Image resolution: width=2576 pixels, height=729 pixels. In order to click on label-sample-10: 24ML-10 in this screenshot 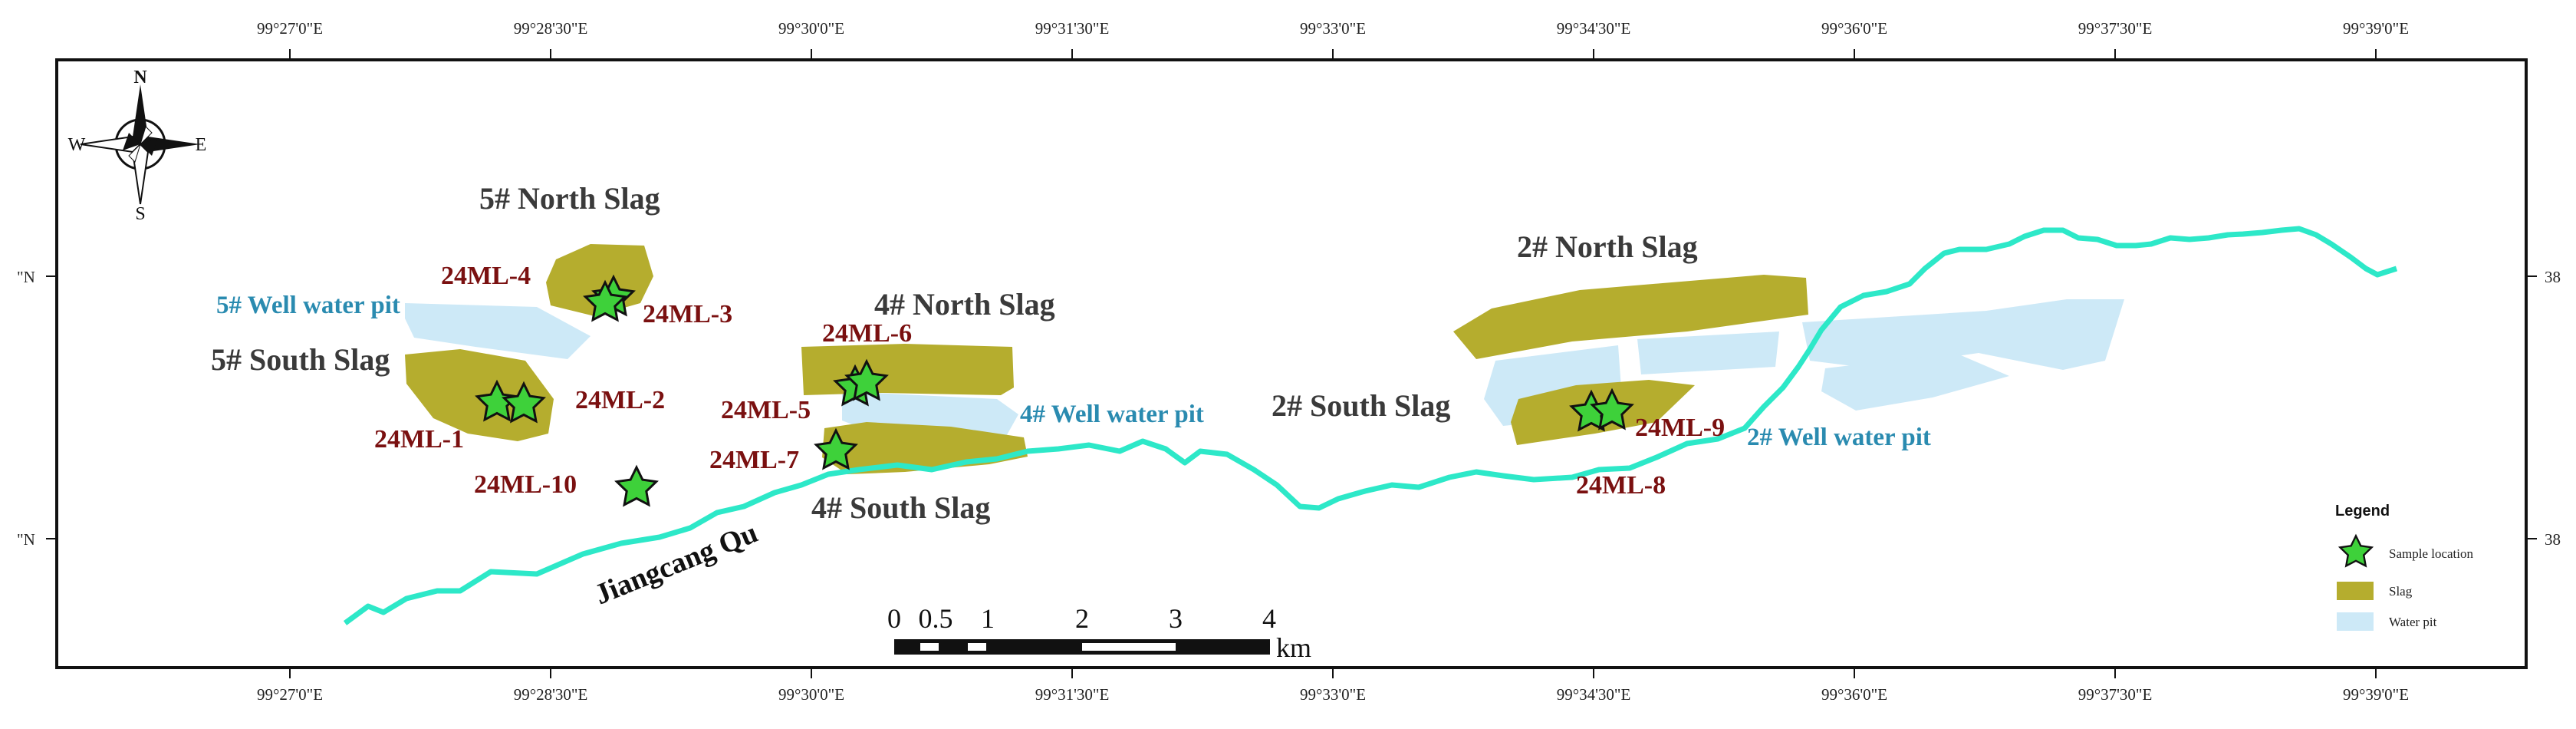, I will do `click(525, 485)`.